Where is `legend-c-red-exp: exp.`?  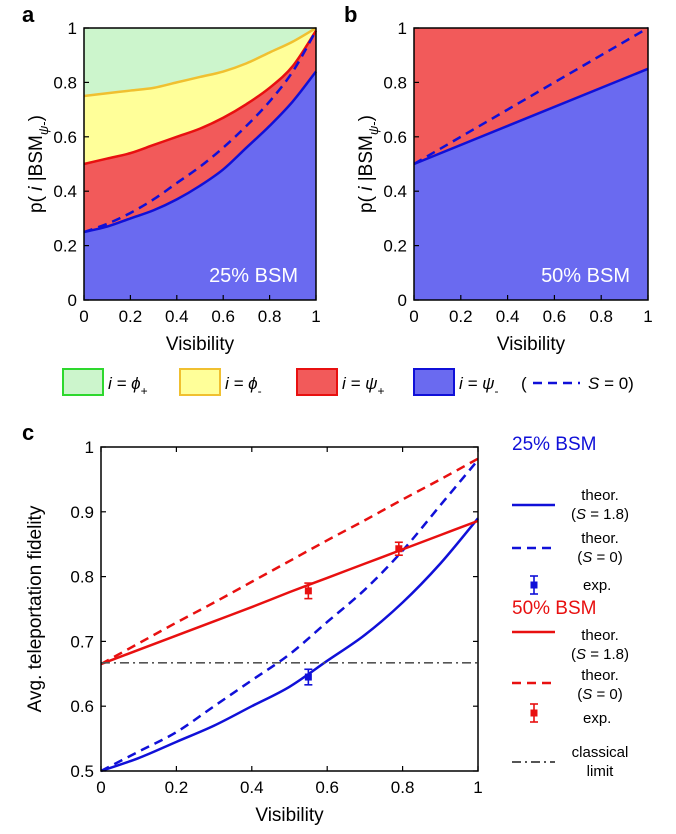 legend-c-red-exp: exp. is located at coordinates (597, 718).